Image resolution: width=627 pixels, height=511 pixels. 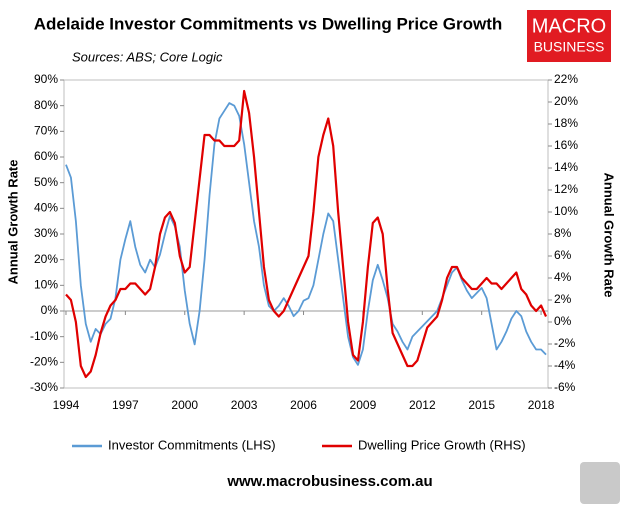 I want to click on y-tick-label: 60%, so click(x=46, y=156).